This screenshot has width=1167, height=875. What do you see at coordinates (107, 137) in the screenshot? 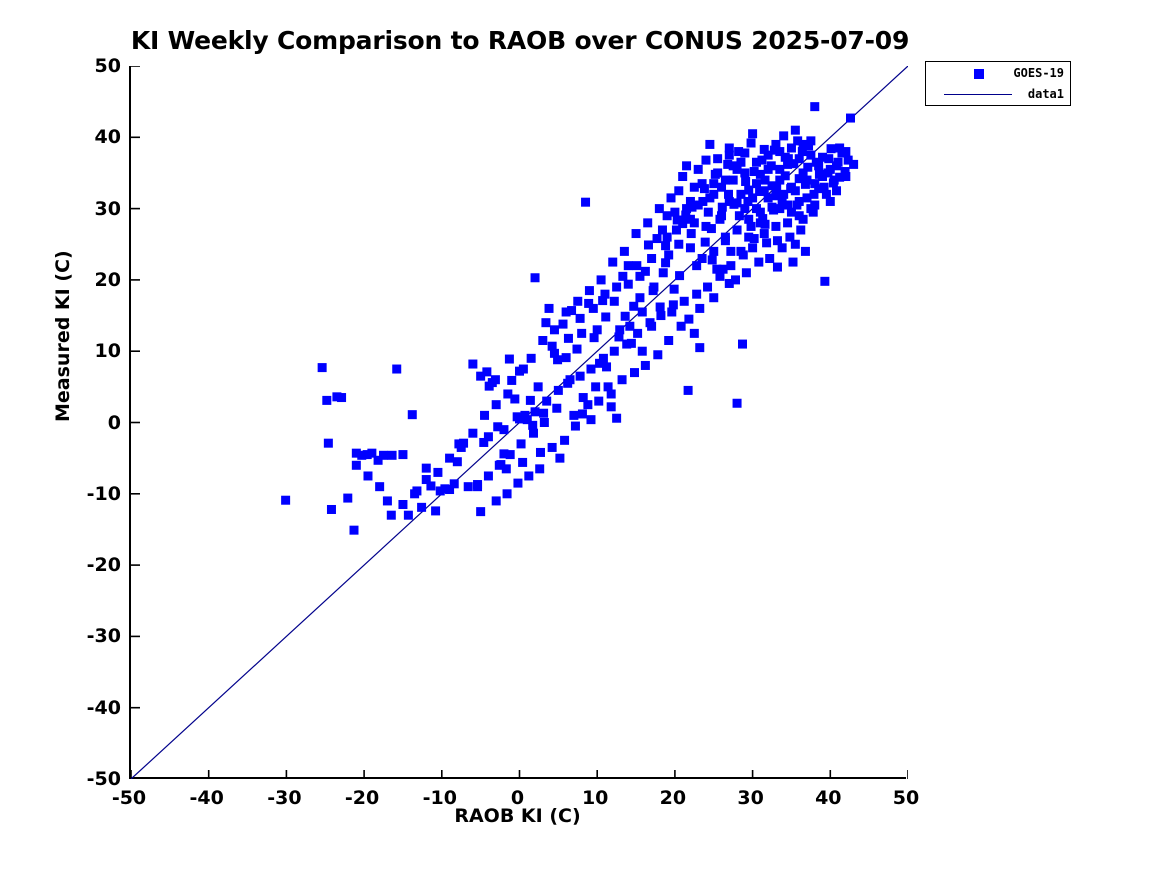
I see `y-tick-label: 40` at bounding box center [107, 137].